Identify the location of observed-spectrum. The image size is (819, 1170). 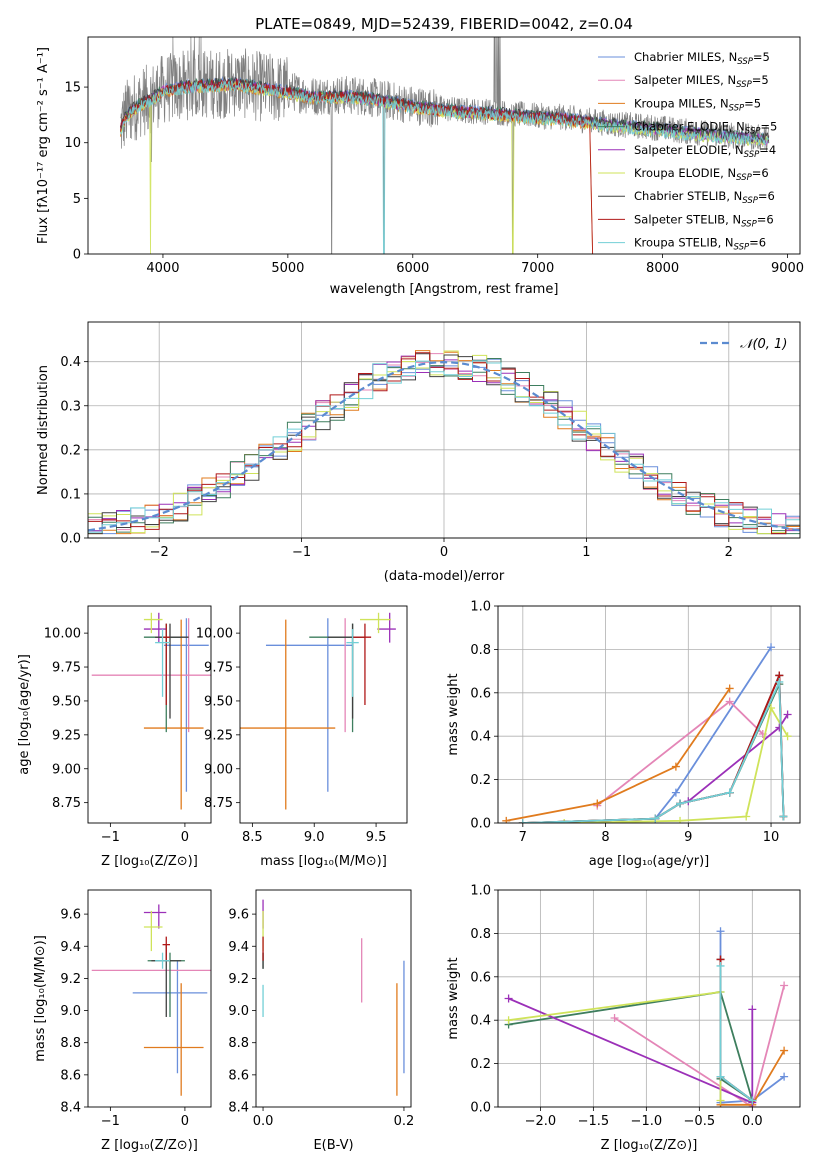
(444, 145).